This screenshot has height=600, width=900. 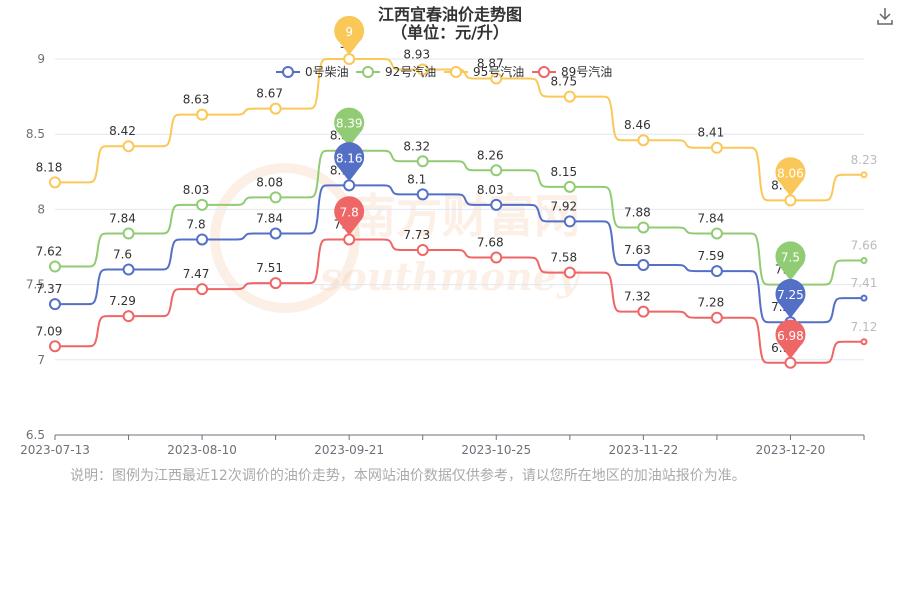 What do you see at coordinates (35, 285) in the screenshot?
I see `y-tick-label: 7.5` at bounding box center [35, 285].